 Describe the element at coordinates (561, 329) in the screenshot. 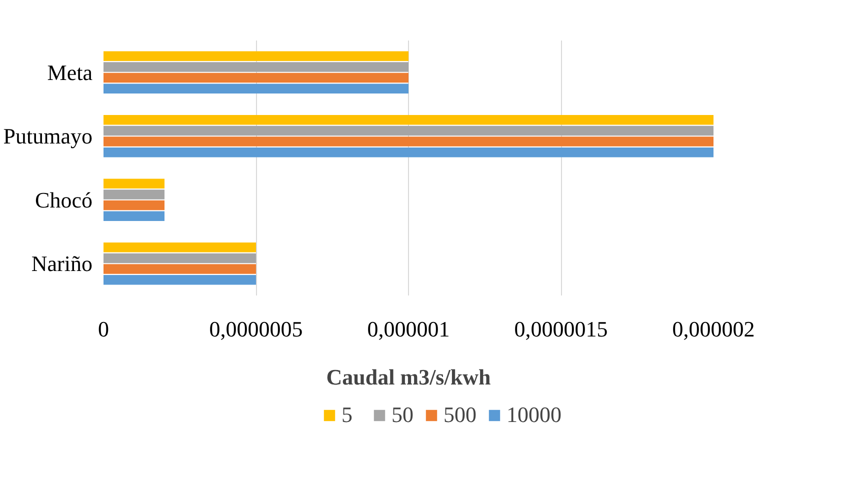

I see `x-tick-label: 0,0000015` at that location.